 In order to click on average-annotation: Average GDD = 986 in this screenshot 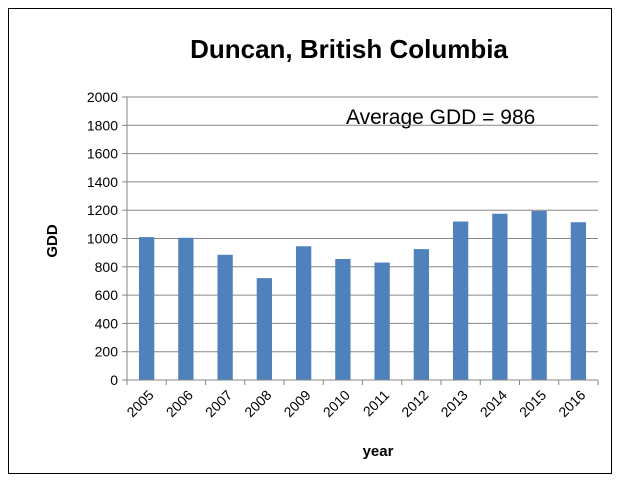, I will do `click(440, 117)`.